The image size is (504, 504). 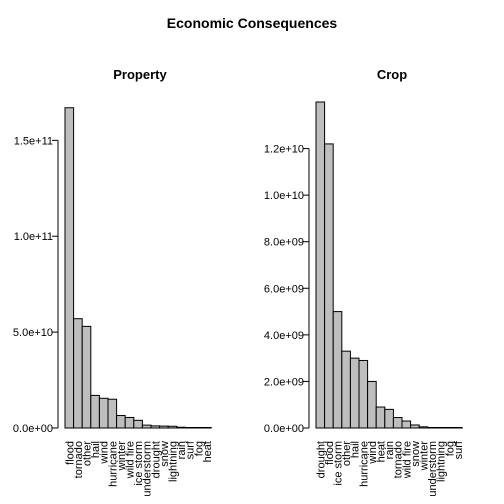 What do you see at coordinates (284, 243) in the screenshot?
I see `crop-y-tick-label: 8.0e+09` at bounding box center [284, 243].